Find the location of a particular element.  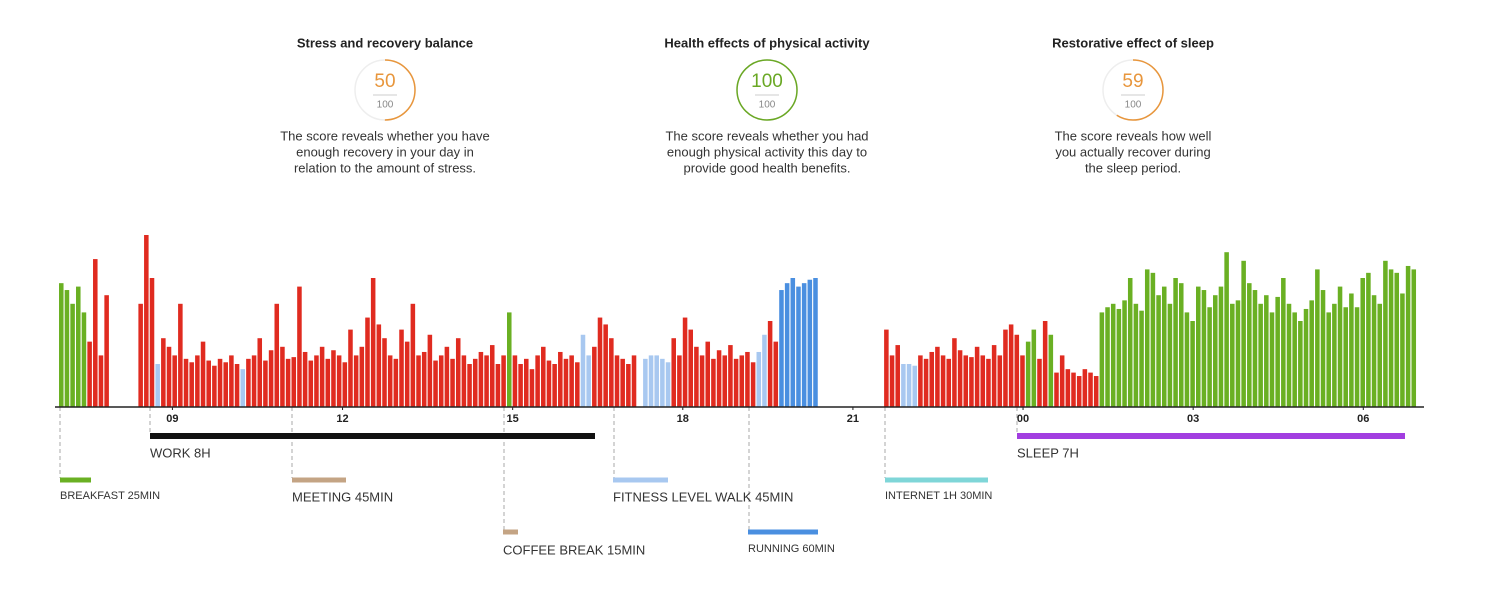

score-value: 100 is located at coordinates (767, 81).